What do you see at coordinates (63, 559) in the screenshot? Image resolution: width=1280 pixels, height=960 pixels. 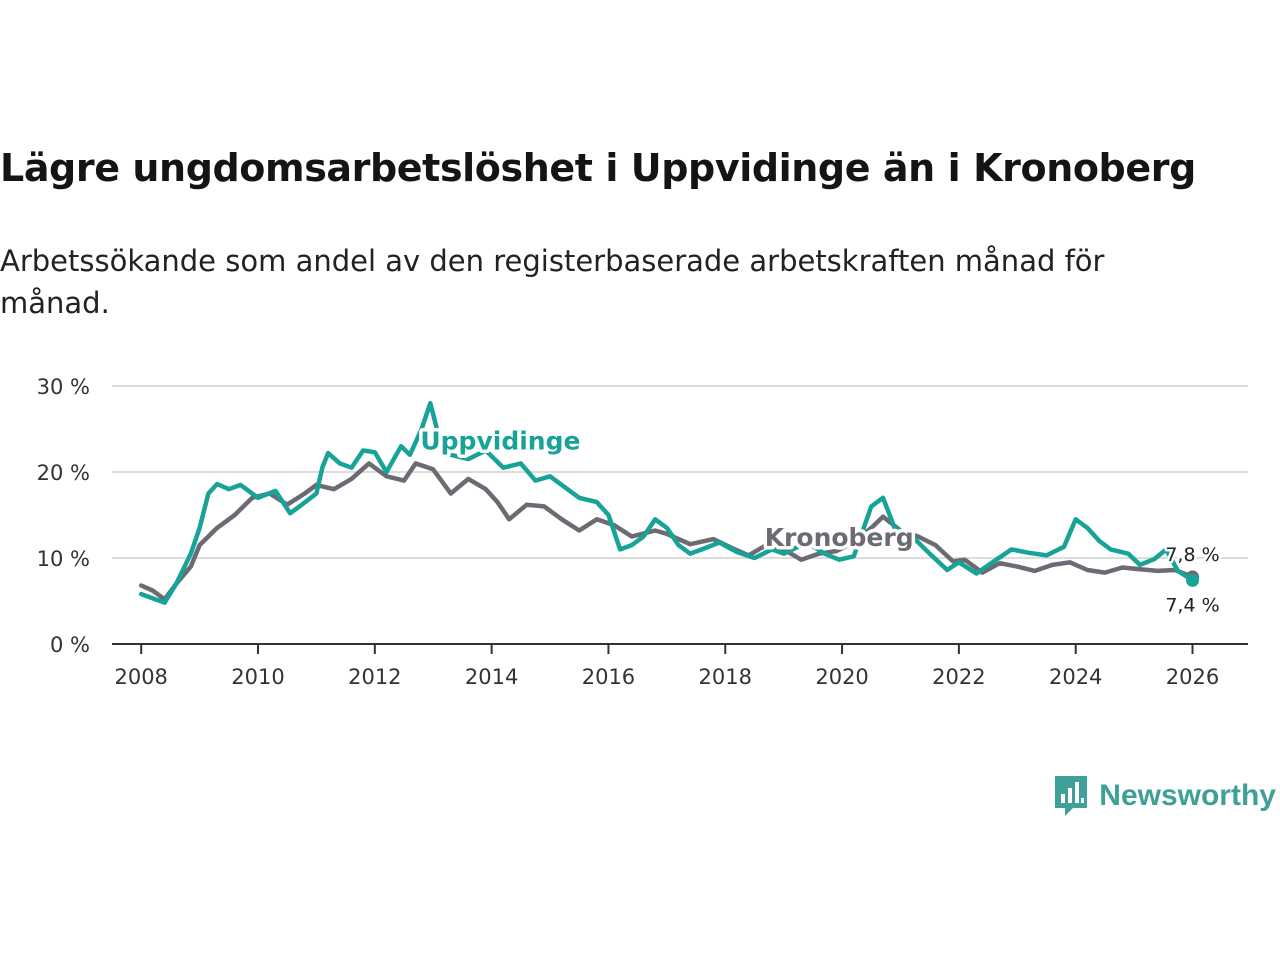 I see `y-tick-label: 10 %` at bounding box center [63, 559].